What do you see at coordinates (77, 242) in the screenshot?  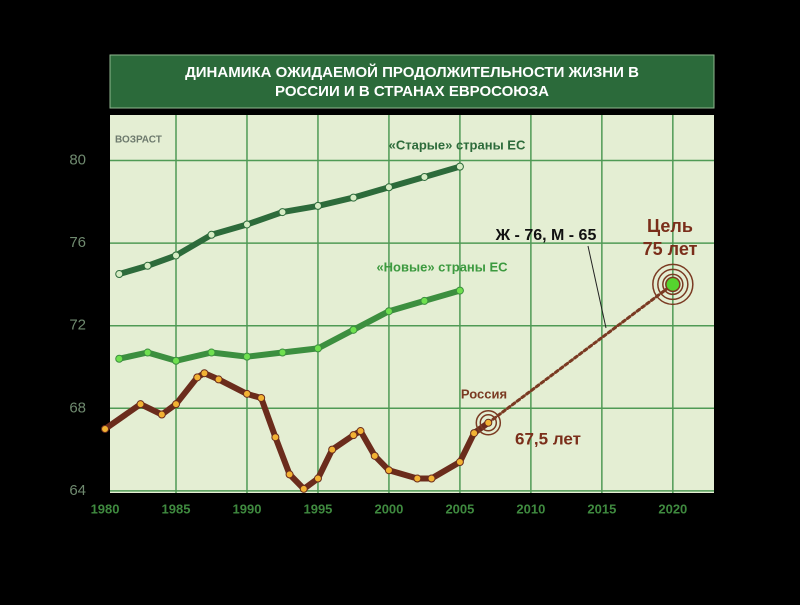 I see `y-tick-label: 76` at bounding box center [77, 242].